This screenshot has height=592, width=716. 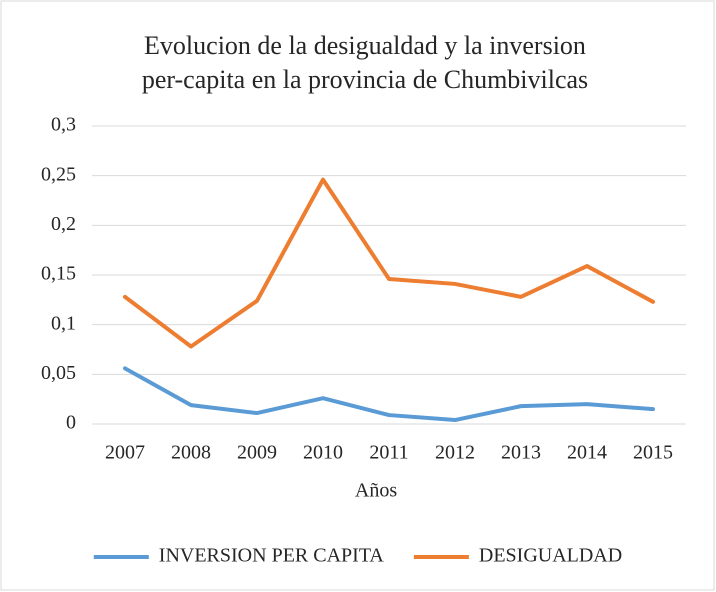 I want to click on x-tick-label: 2015, so click(x=653, y=453).